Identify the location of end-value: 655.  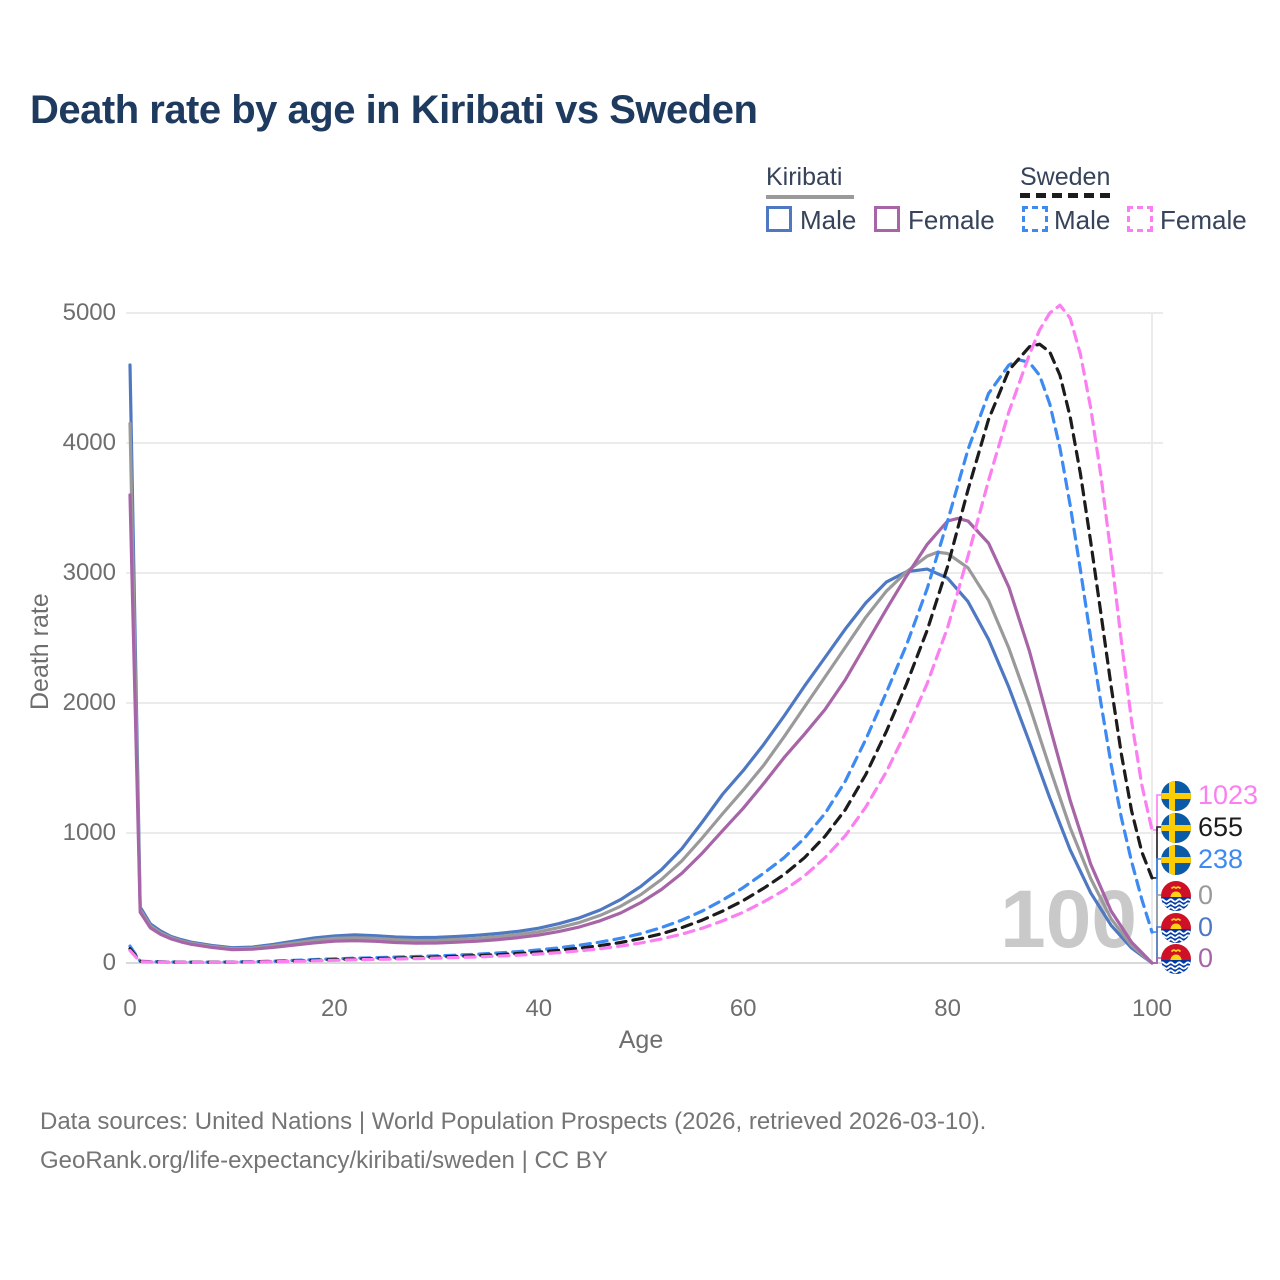
(1221, 827).